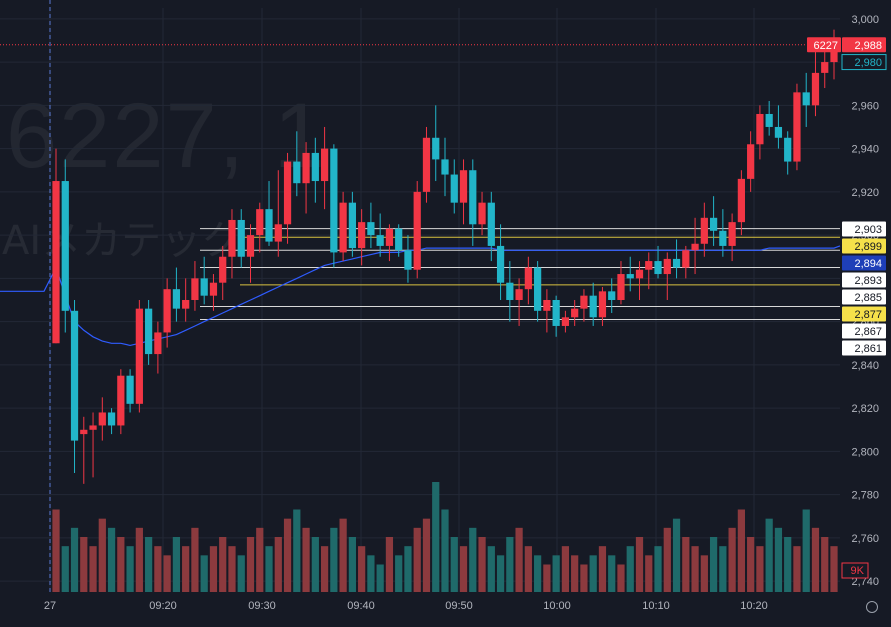 The height and width of the screenshot is (627, 891). What do you see at coordinates (864, 62) in the screenshot?
I see `vwap-price-bg` at bounding box center [864, 62].